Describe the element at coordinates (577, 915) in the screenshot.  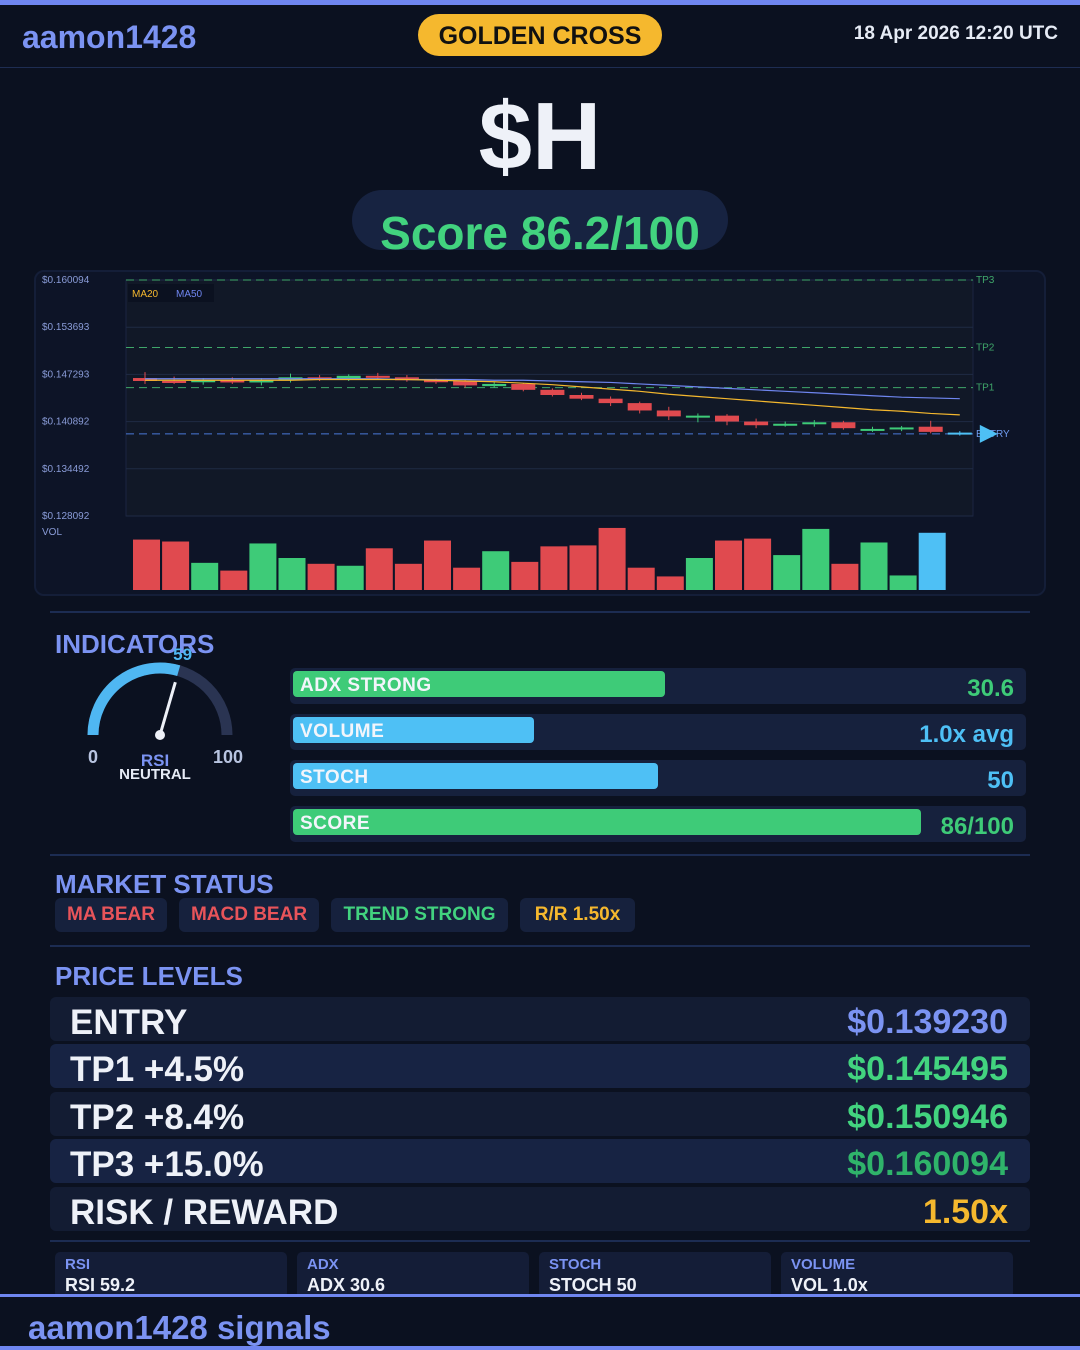
I see `status-badge-rr: R/R 1.50x` at that location.